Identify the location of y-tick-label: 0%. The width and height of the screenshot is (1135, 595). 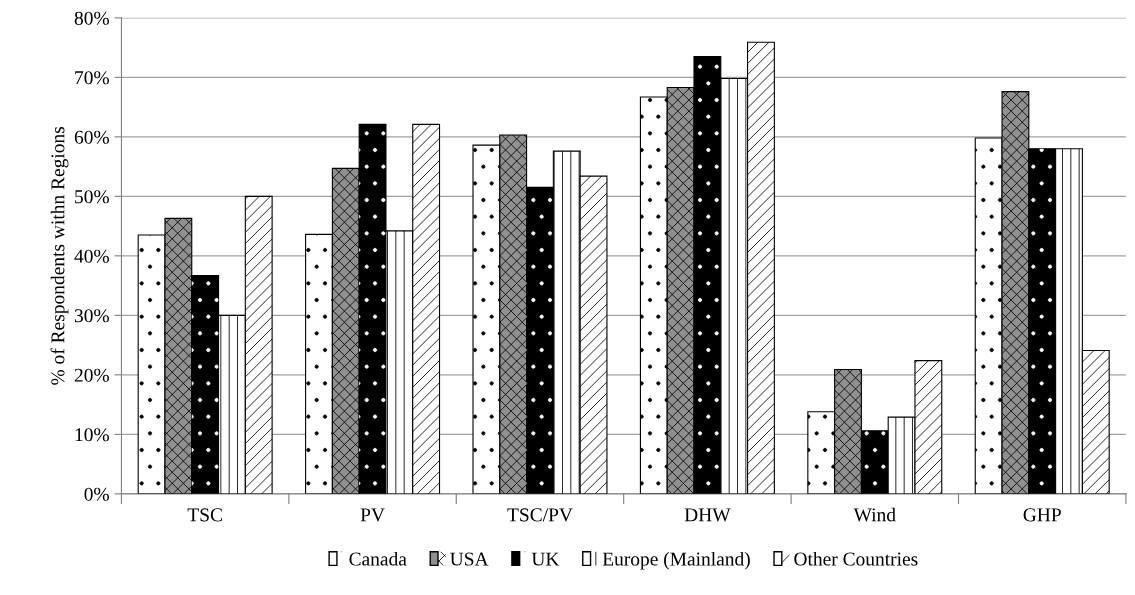
(96, 494).